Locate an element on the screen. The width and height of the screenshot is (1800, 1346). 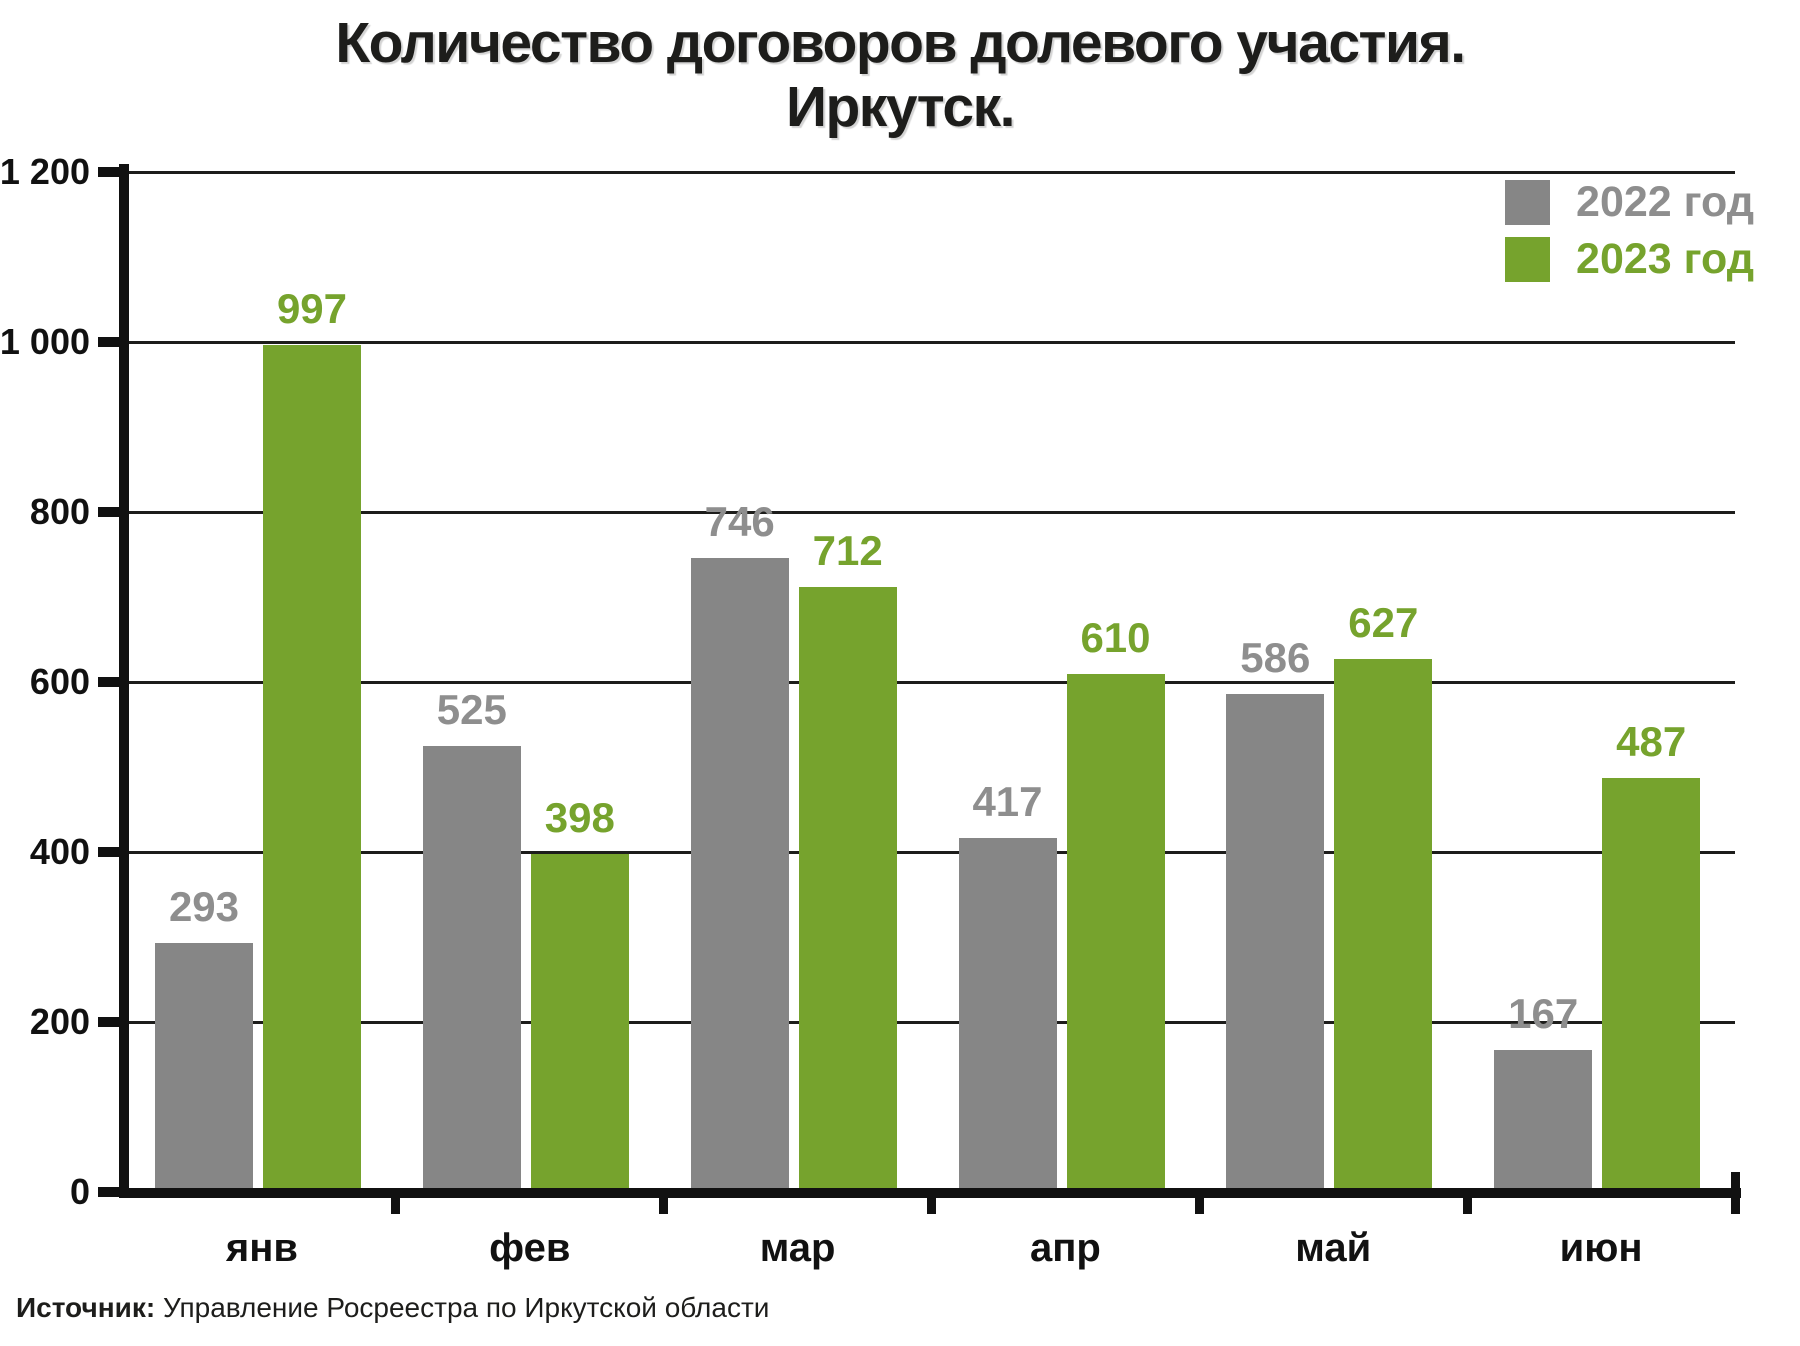
bar-value-2022-апр: 417 is located at coordinates (1007, 801).